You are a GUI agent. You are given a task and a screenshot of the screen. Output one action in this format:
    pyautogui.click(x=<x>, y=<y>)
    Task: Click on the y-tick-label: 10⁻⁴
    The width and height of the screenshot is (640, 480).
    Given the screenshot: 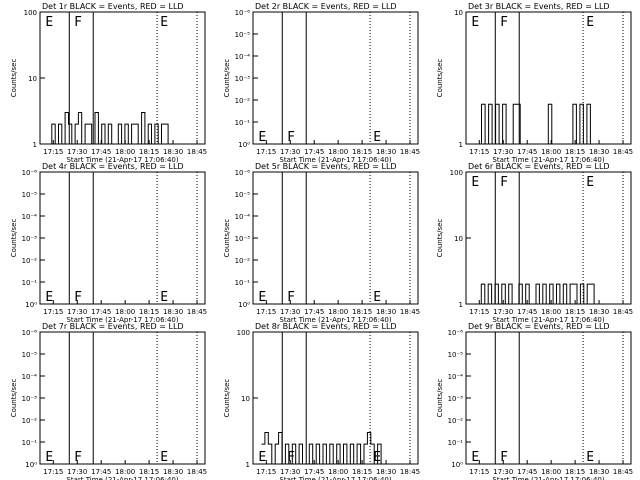 What is the action you would take?
    pyautogui.click(x=243, y=217)
    